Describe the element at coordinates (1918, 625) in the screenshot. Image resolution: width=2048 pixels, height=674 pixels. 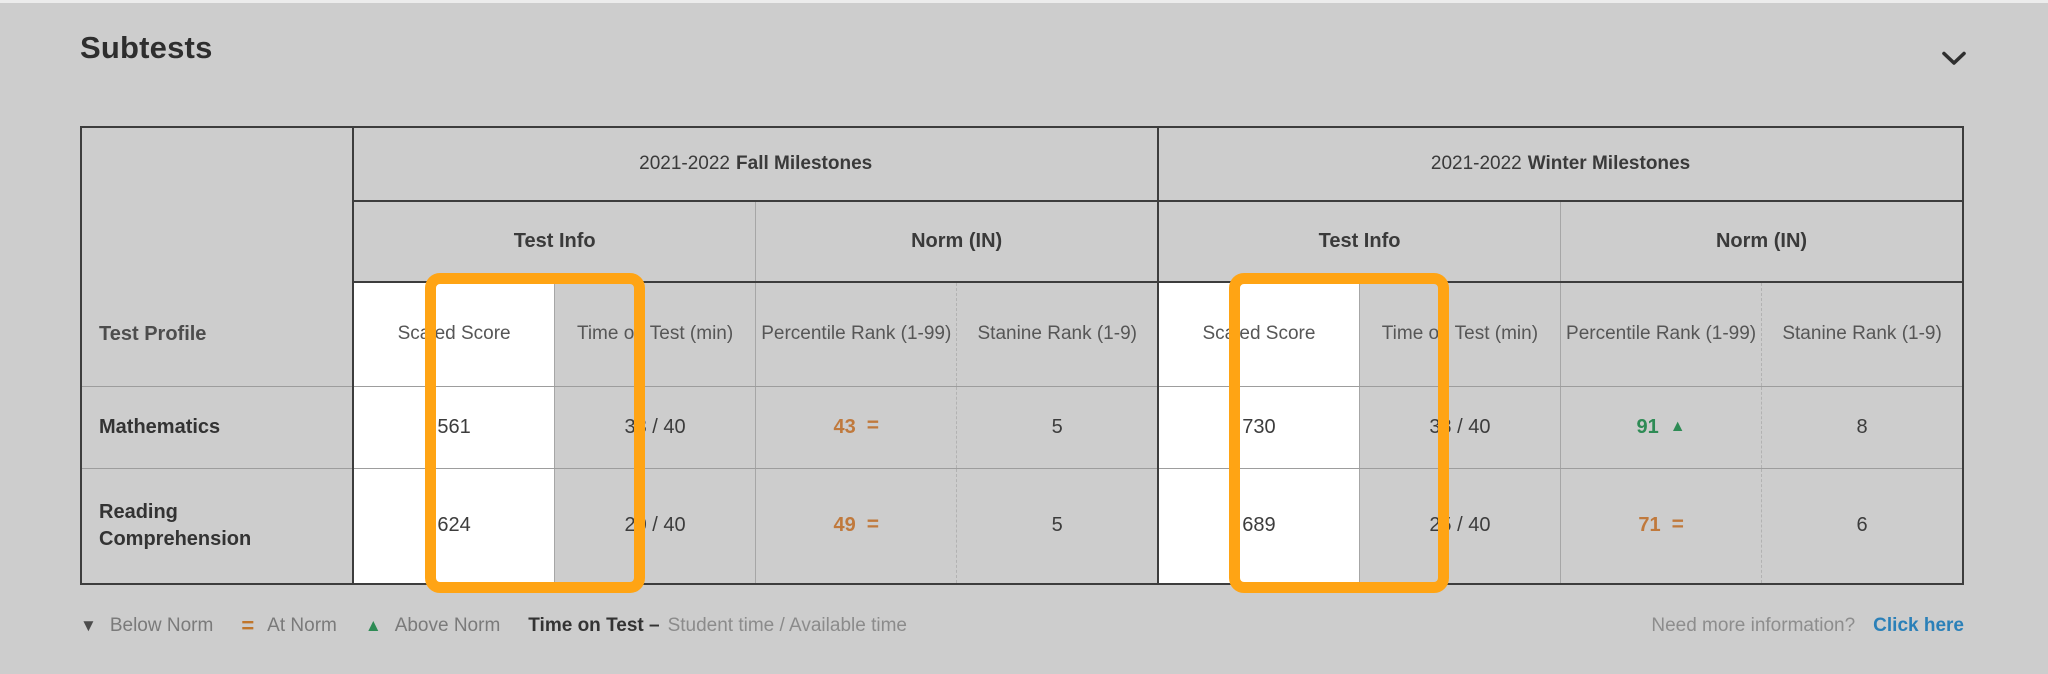
I see `click-here-link: Click here` at that location.